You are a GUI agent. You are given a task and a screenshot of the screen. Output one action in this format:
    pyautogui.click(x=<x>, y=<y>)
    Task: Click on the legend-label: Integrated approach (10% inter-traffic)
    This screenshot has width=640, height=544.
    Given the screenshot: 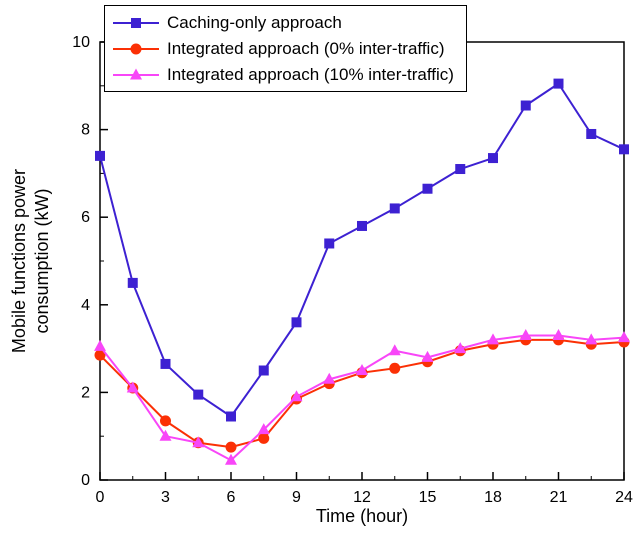 What is the action you would take?
    pyautogui.click(x=310, y=74)
    